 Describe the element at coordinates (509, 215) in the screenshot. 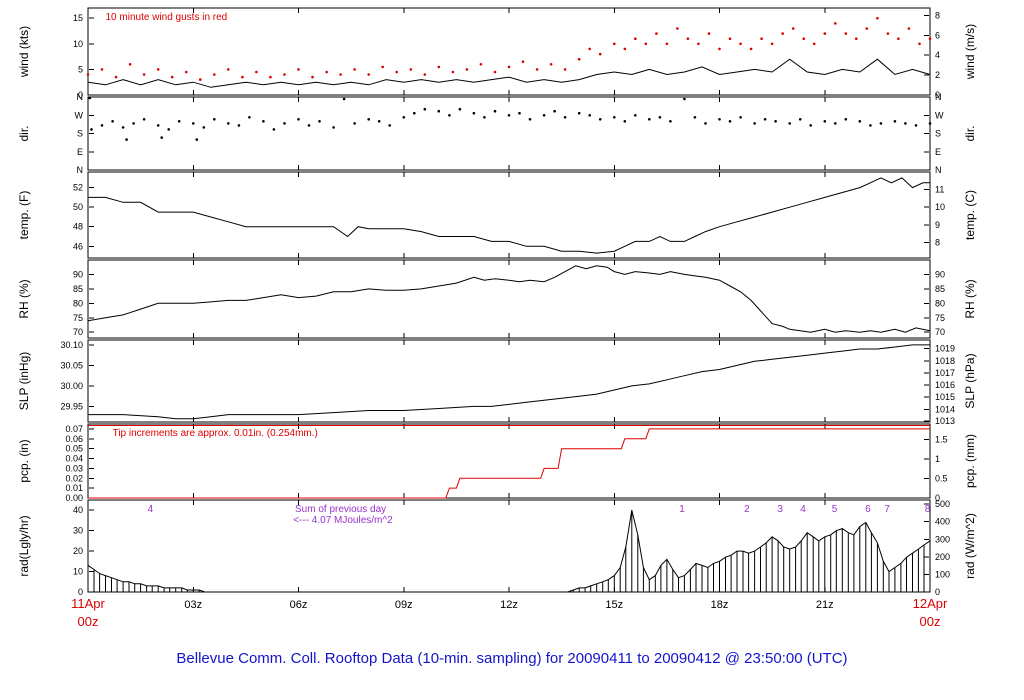

I see `panel-temp-frame` at that location.